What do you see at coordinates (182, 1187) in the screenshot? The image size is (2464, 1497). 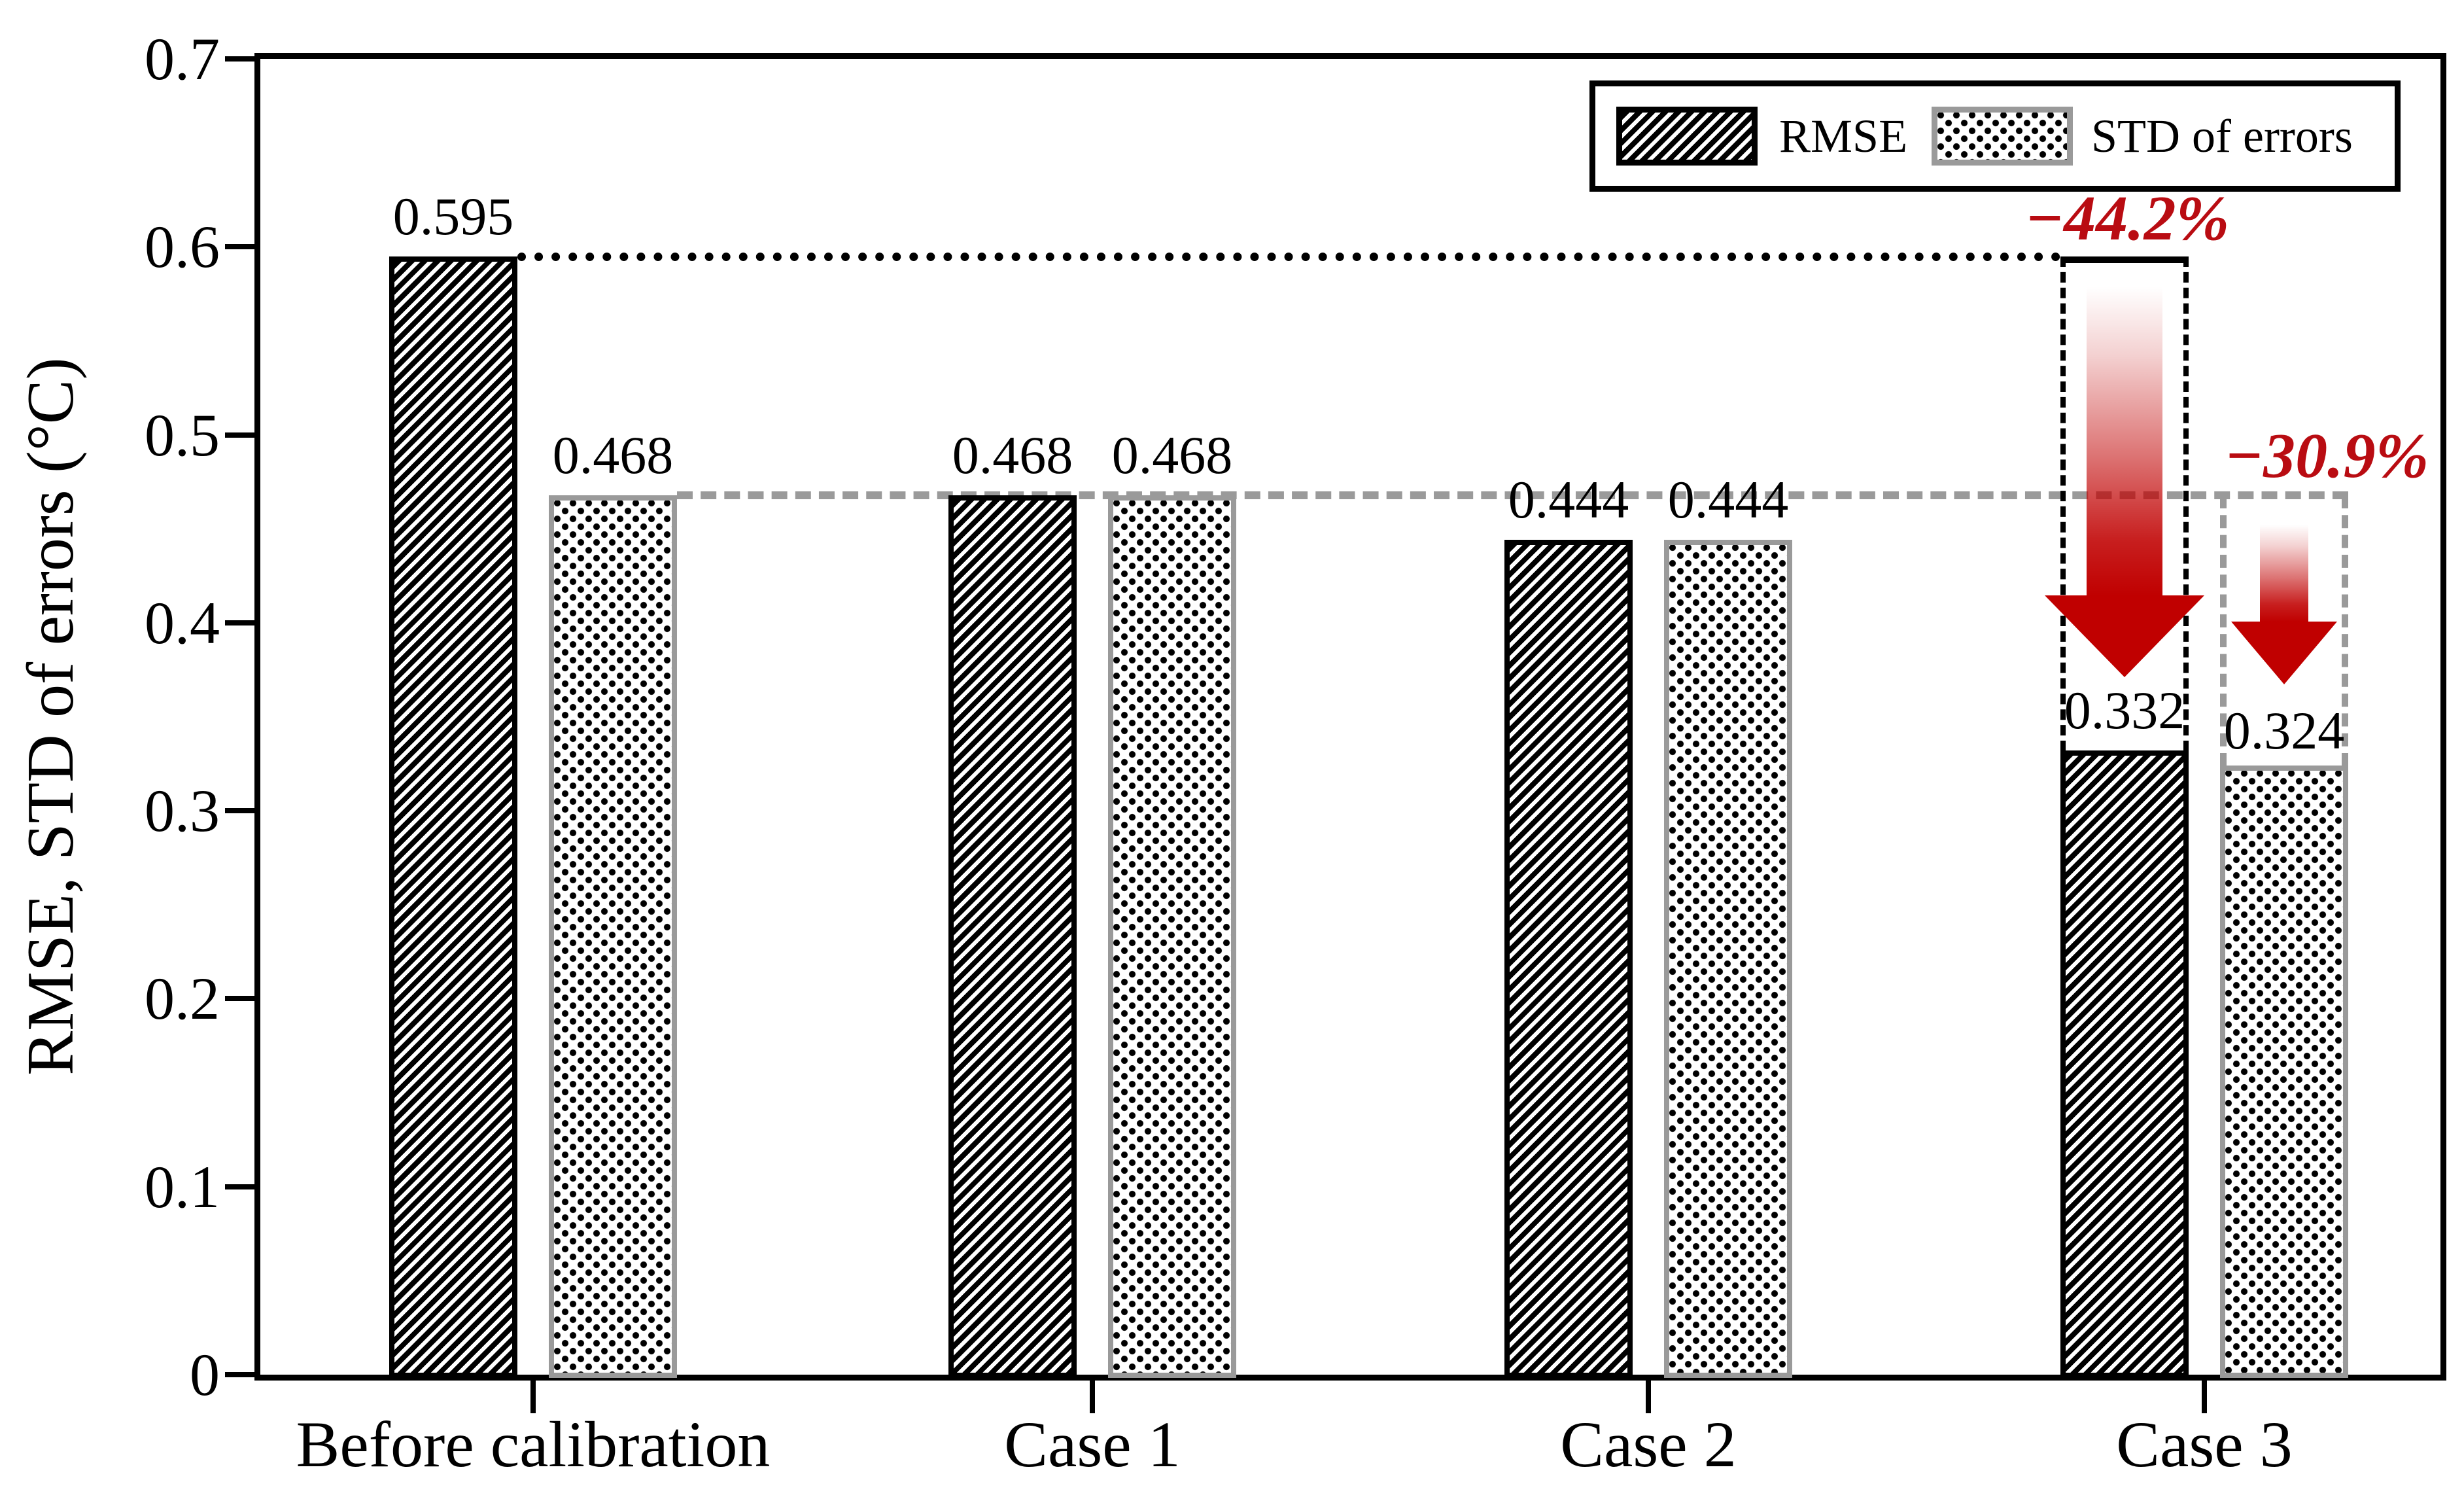 I see `y-tick-label: 0.1` at bounding box center [182, 1187].